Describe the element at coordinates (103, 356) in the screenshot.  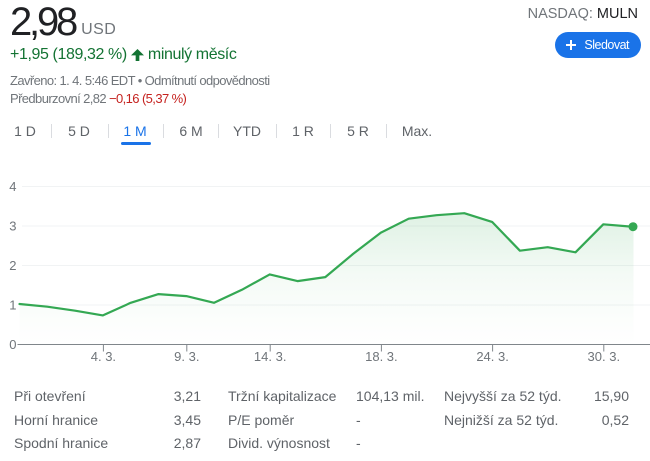
I see `svg-text: 4. 3.` at that location.